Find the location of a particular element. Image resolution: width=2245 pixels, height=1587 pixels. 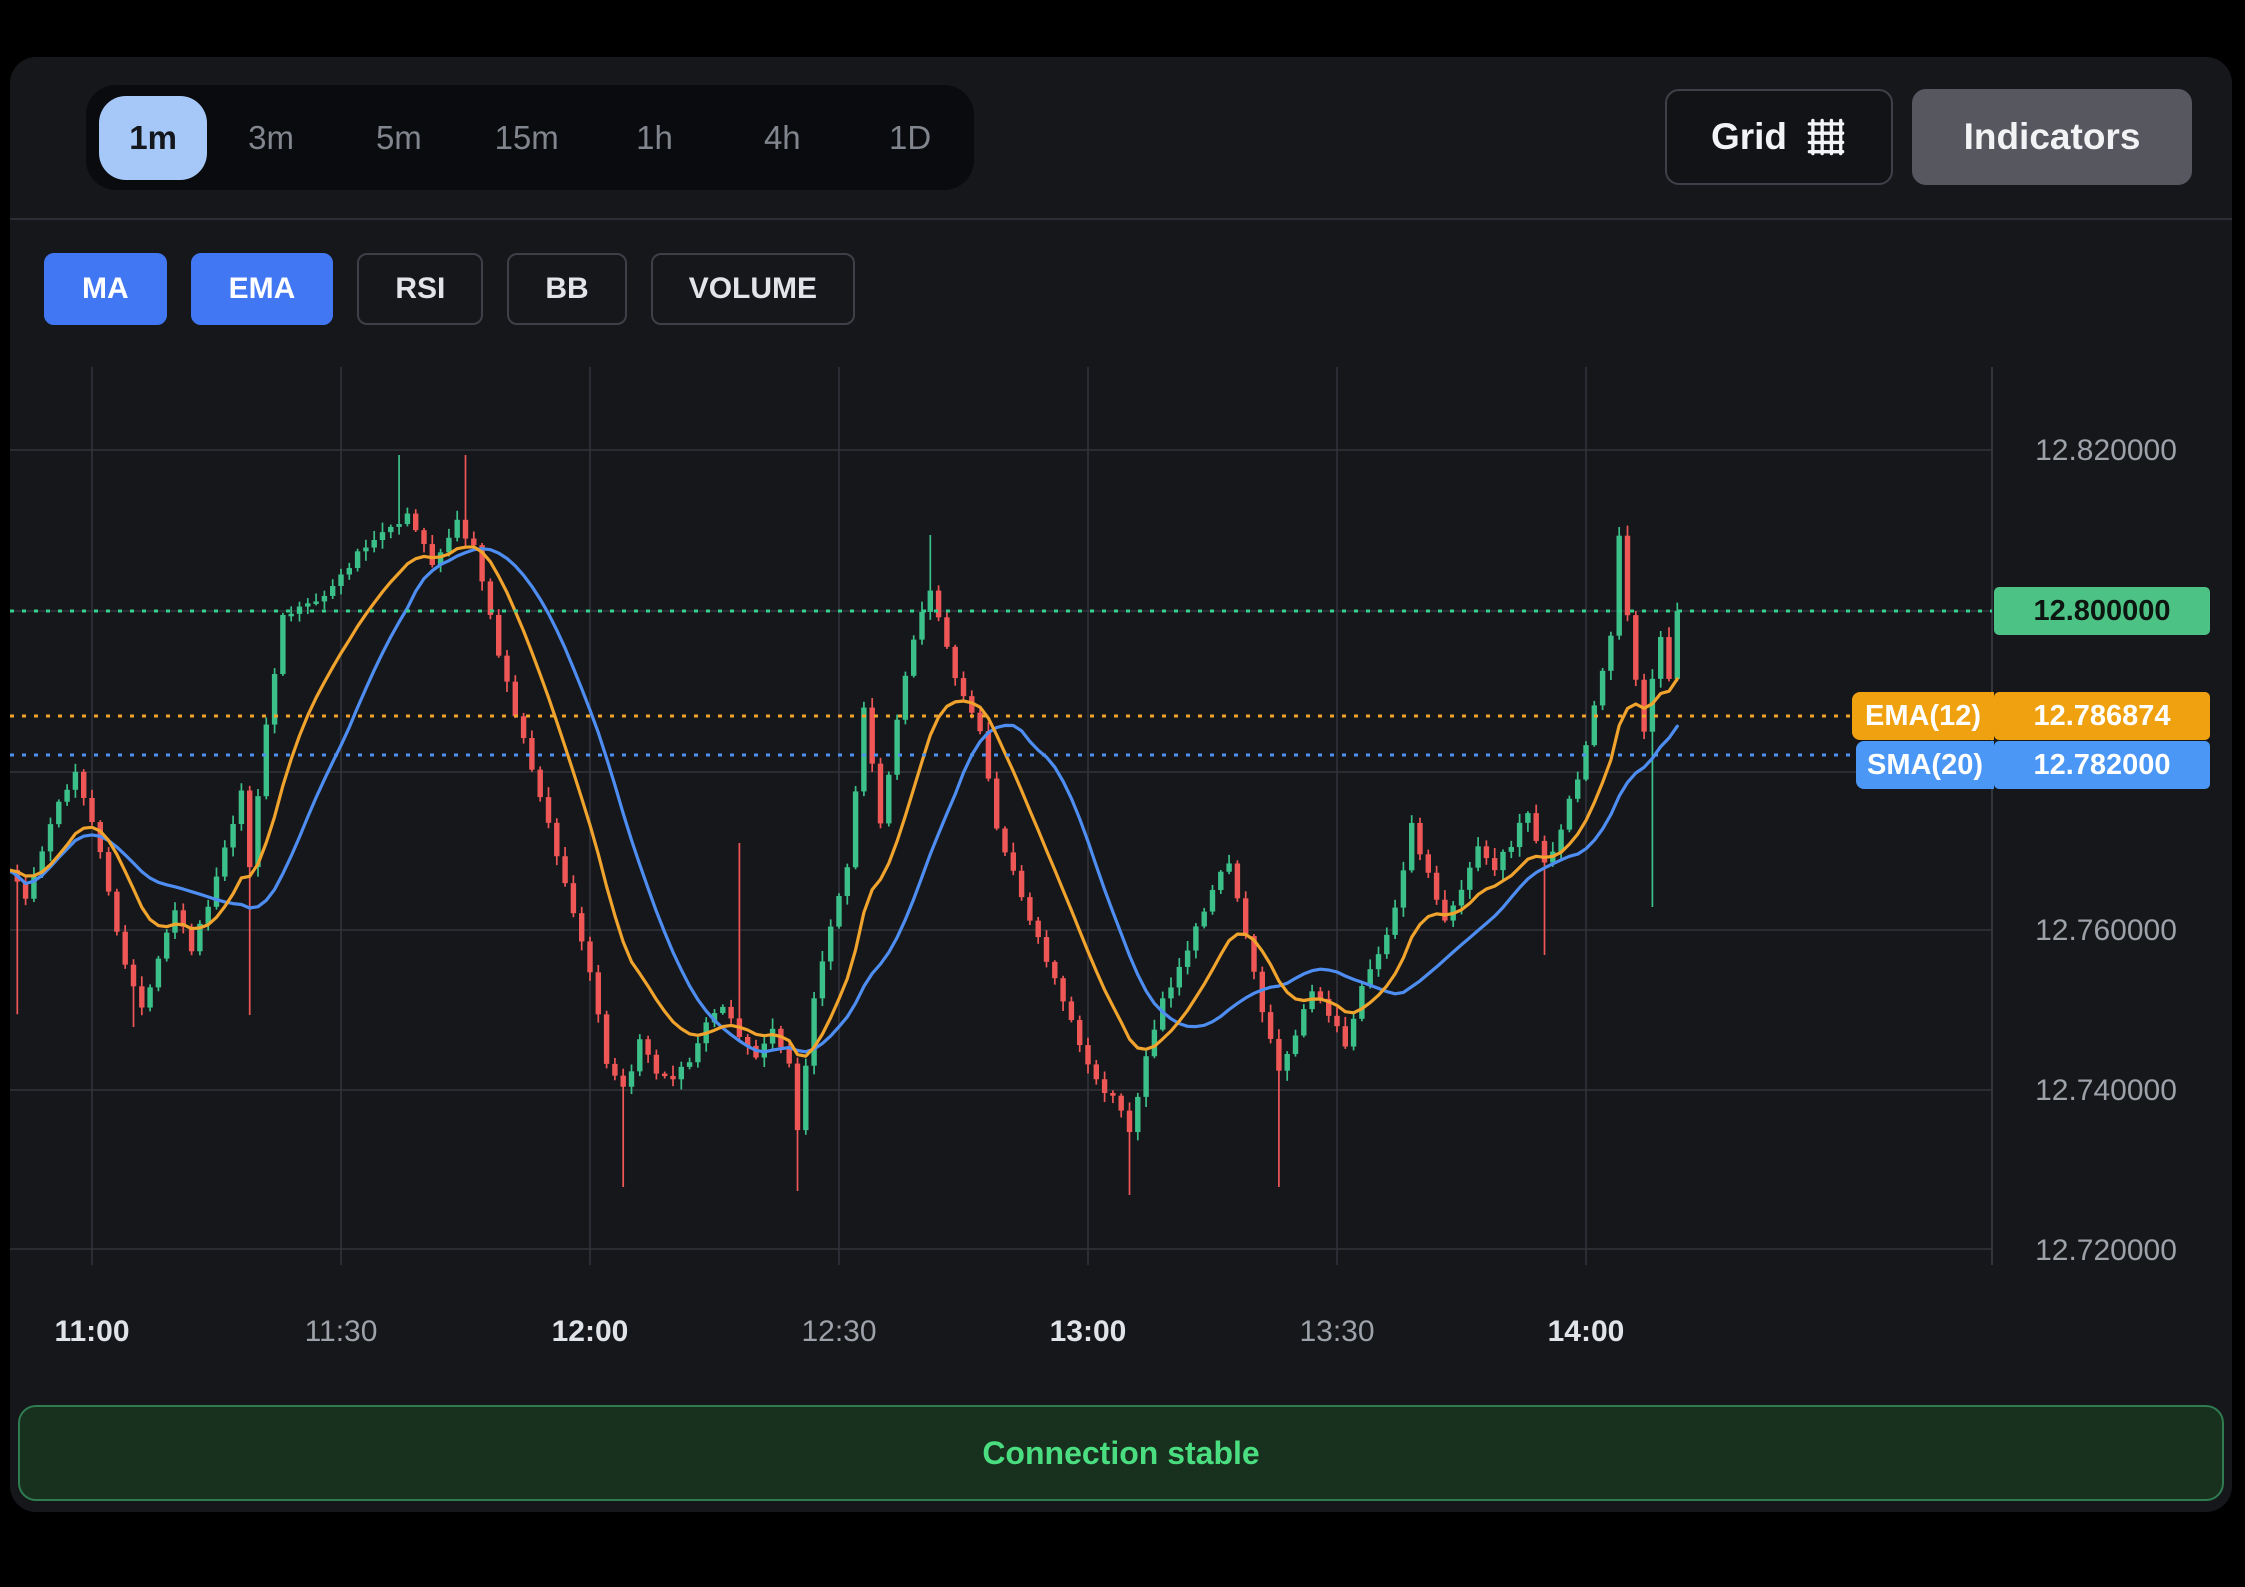

timeframe-5m: 5m is located at coordinates (398, 137).